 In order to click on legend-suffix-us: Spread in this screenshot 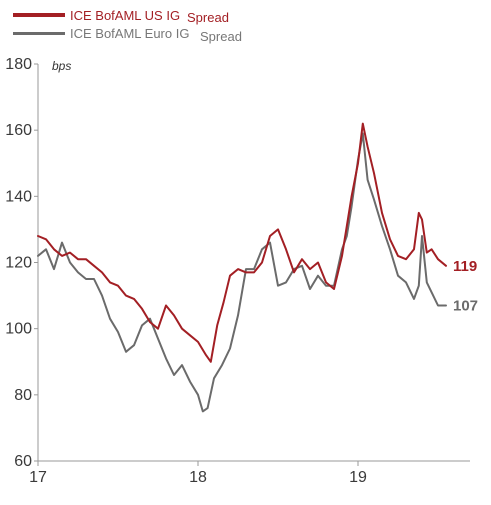, I will do `click(208, 17)`.